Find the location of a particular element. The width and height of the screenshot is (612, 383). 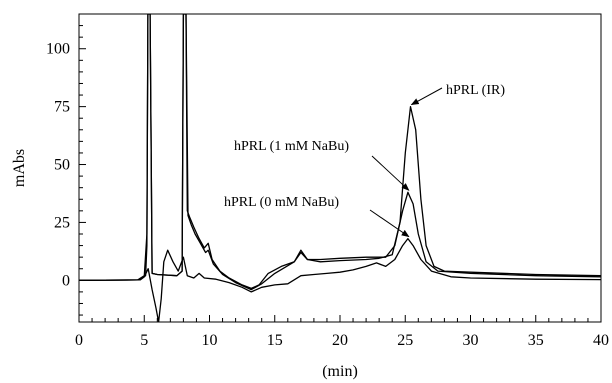

x-axis: 0 5 10 15 20 25 30 35 40 is located at coordinates (342, 332).